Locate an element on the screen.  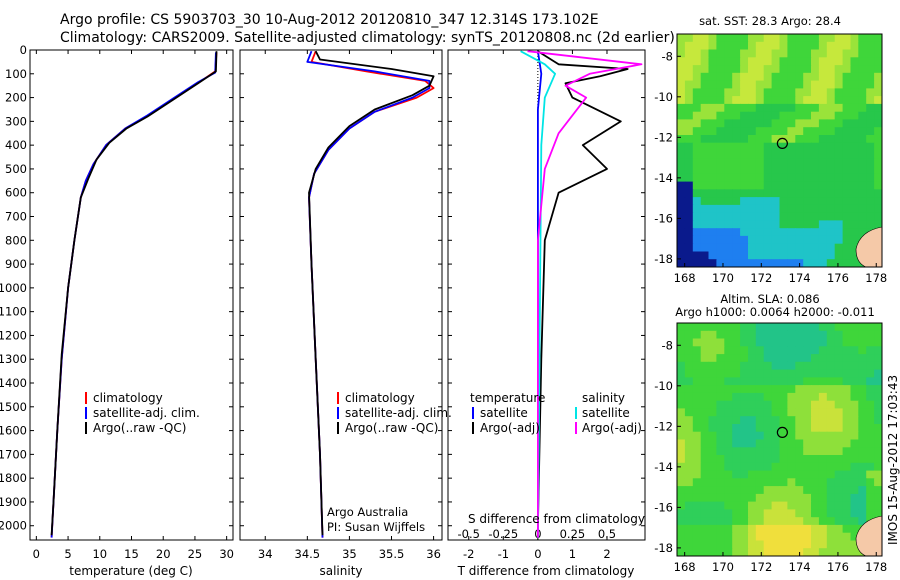
lat-tick-label: -14 is located at coordinates (663, 178).